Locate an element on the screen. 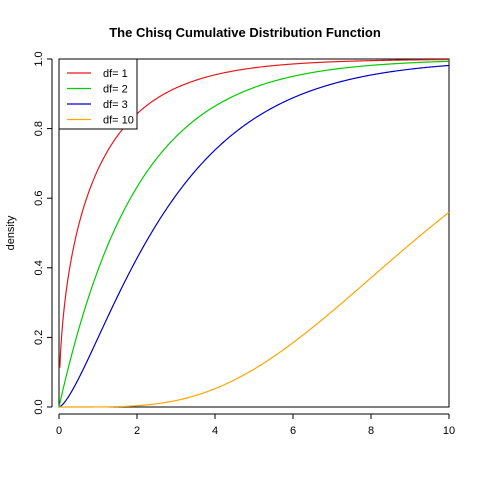  y-tick-label: 0.4 is located at coordinates (39, 267).